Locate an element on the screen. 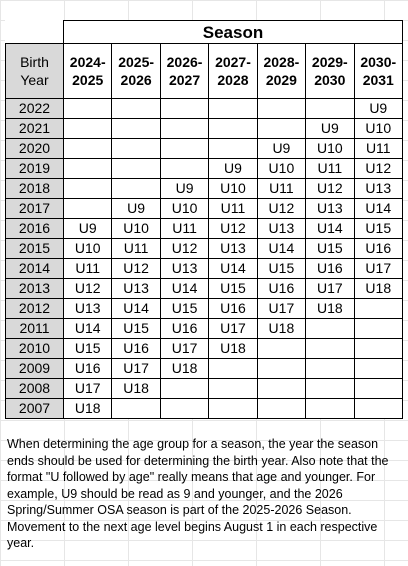  birth-year: 2021 is located at coordinates (34, 128).